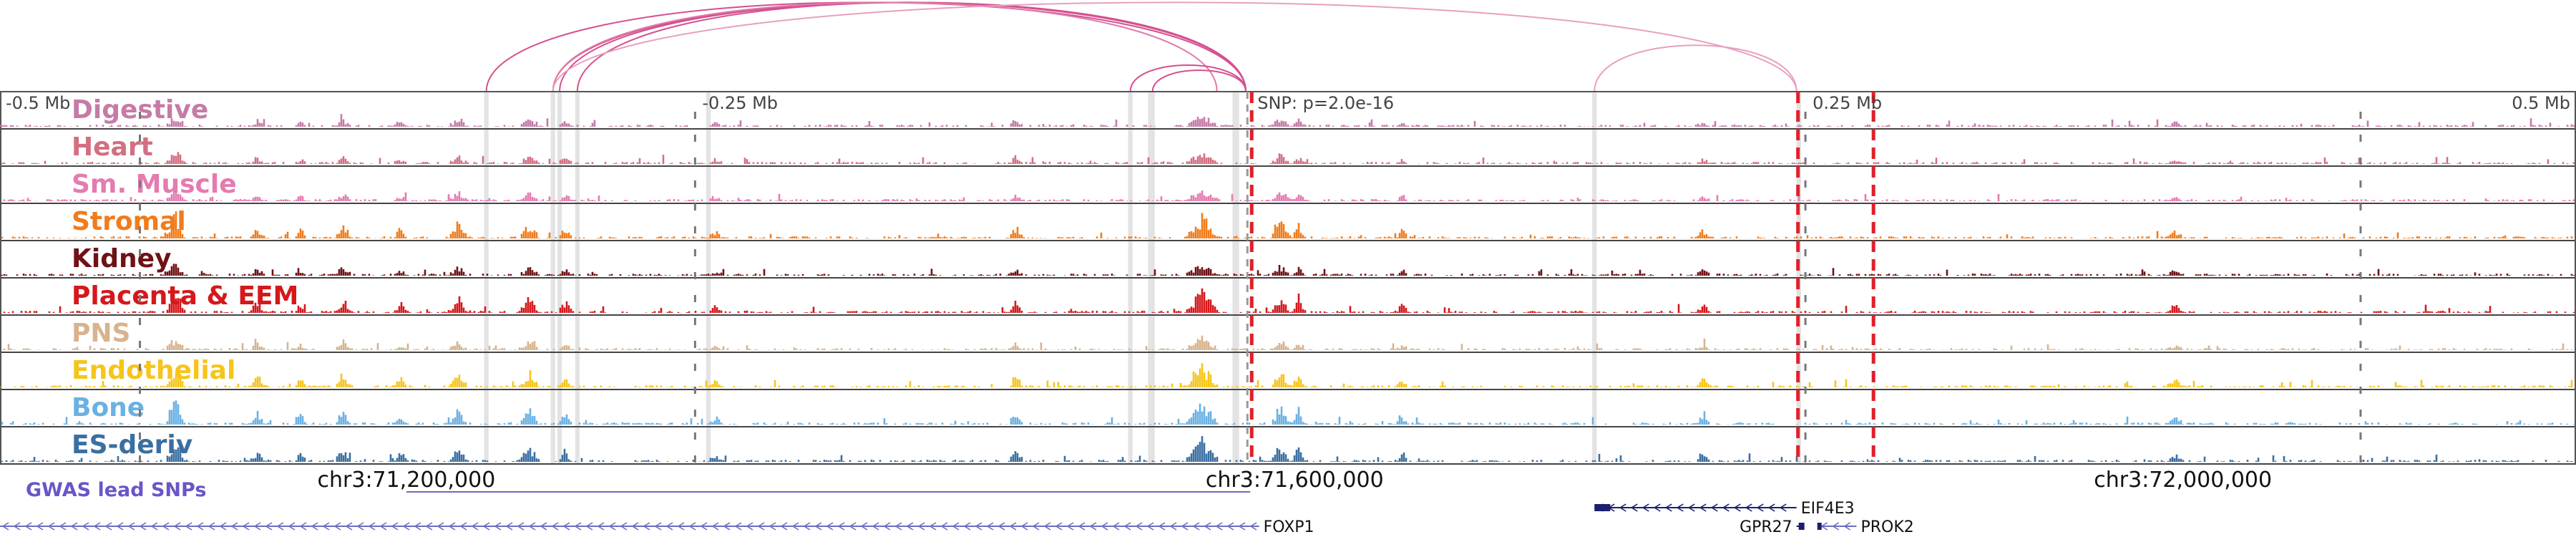 The image size is (2576, 537). I want to click on track-label: Sm. Muscle, so click(154, 184).